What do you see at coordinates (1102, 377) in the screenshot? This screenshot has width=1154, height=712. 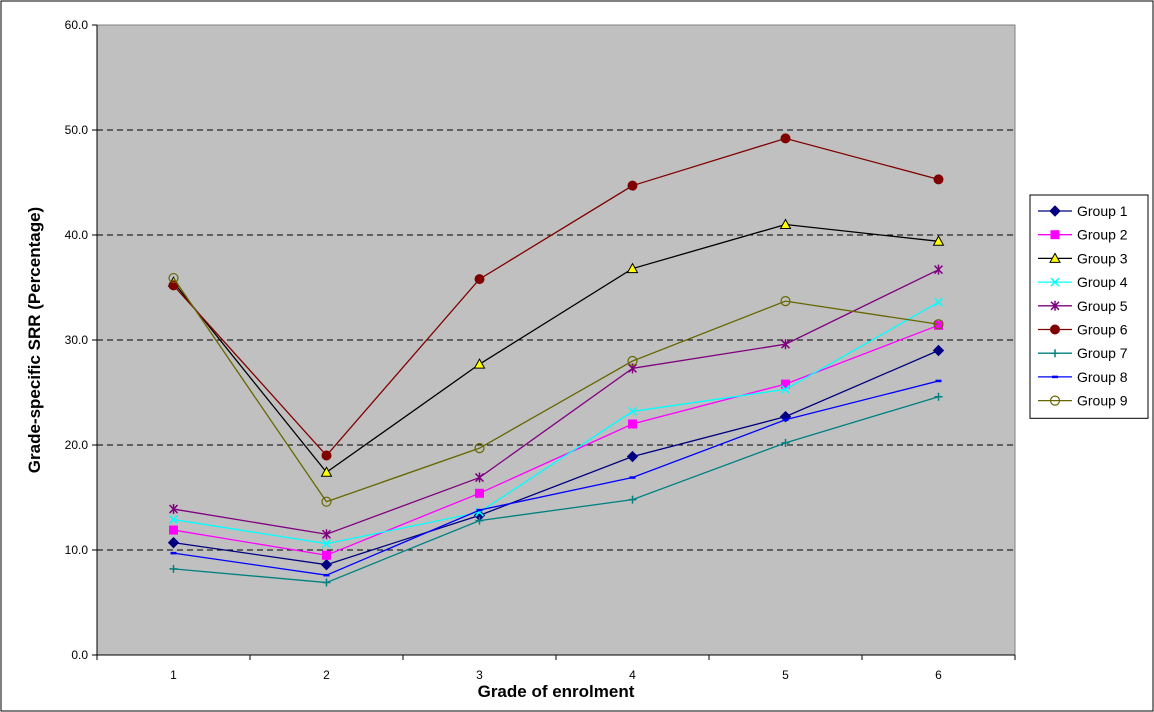 I see `legend-label: Group 8` at bounding box center [1102, 377].